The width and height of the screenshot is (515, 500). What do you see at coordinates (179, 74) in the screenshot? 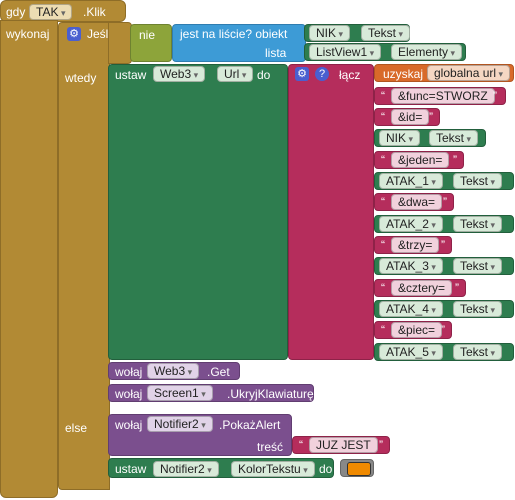
I see `set-url-component-dropdown: Web3` at bounding box center [179, 74].